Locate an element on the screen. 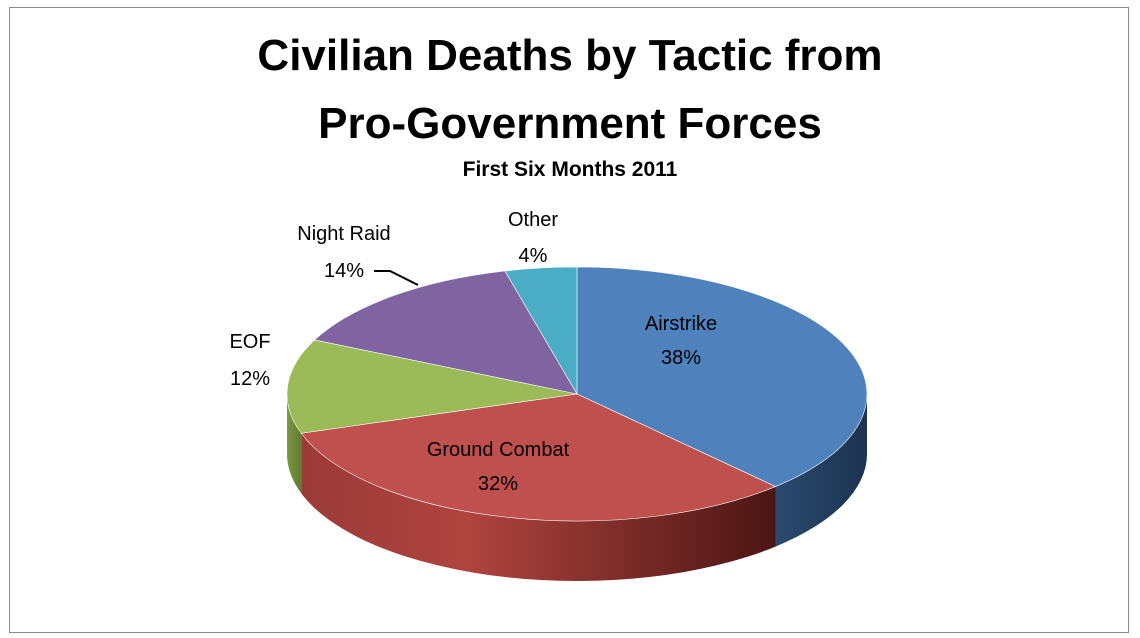 This screenshot has width=1140, height=638. data-label-ground-combat-name: Ground Combat is located at coordinates (498, 450).